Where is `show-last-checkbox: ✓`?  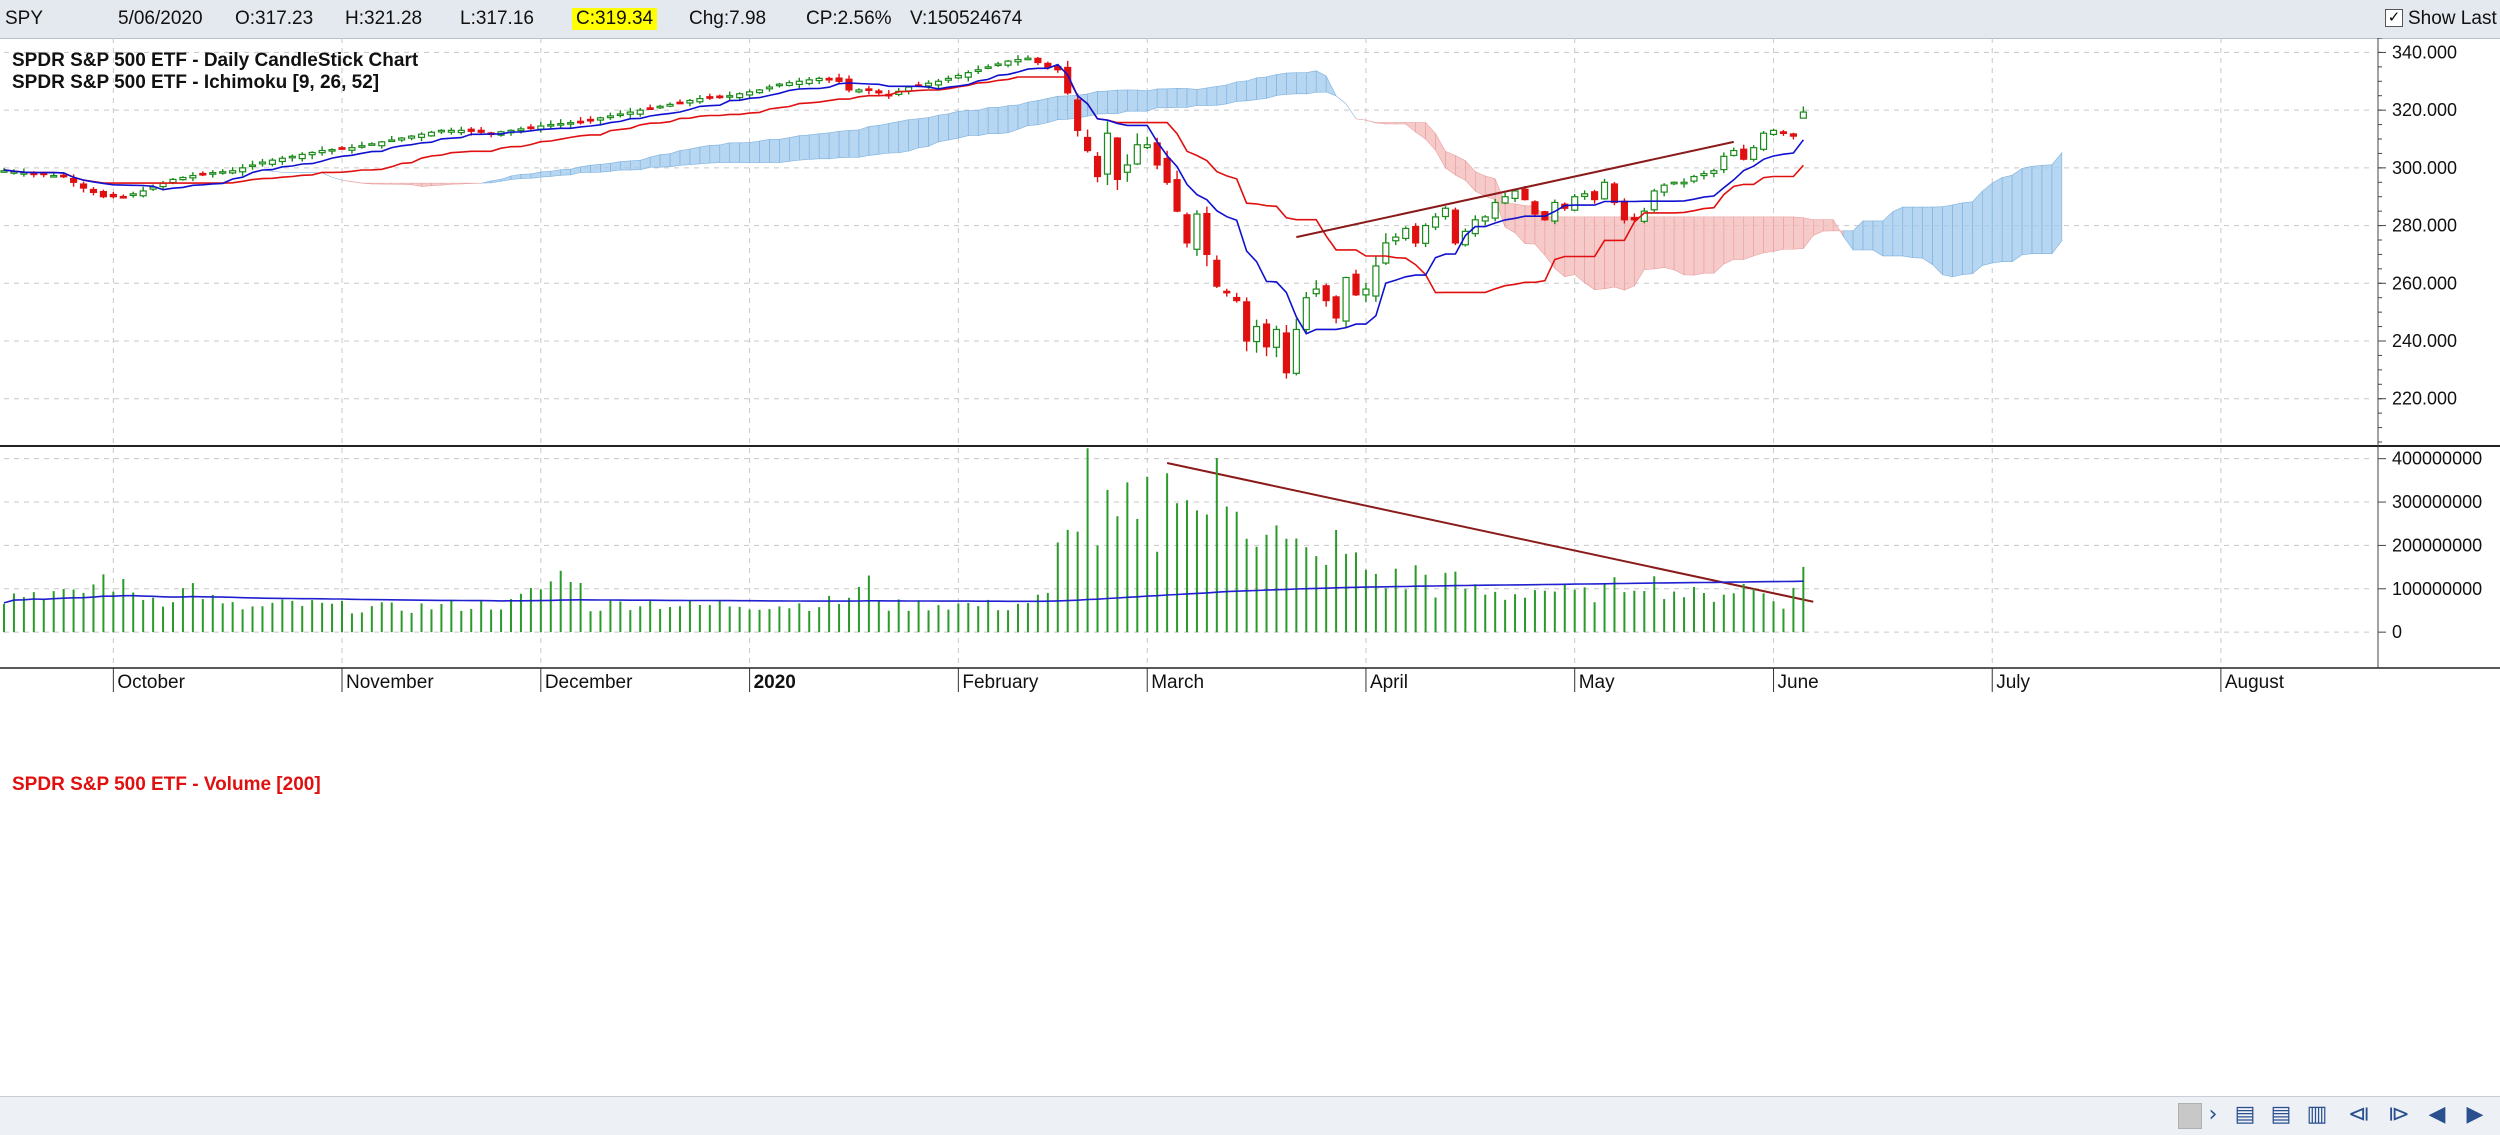
show-last-checkbox: ✓ is located at coordinates (2394, 18).